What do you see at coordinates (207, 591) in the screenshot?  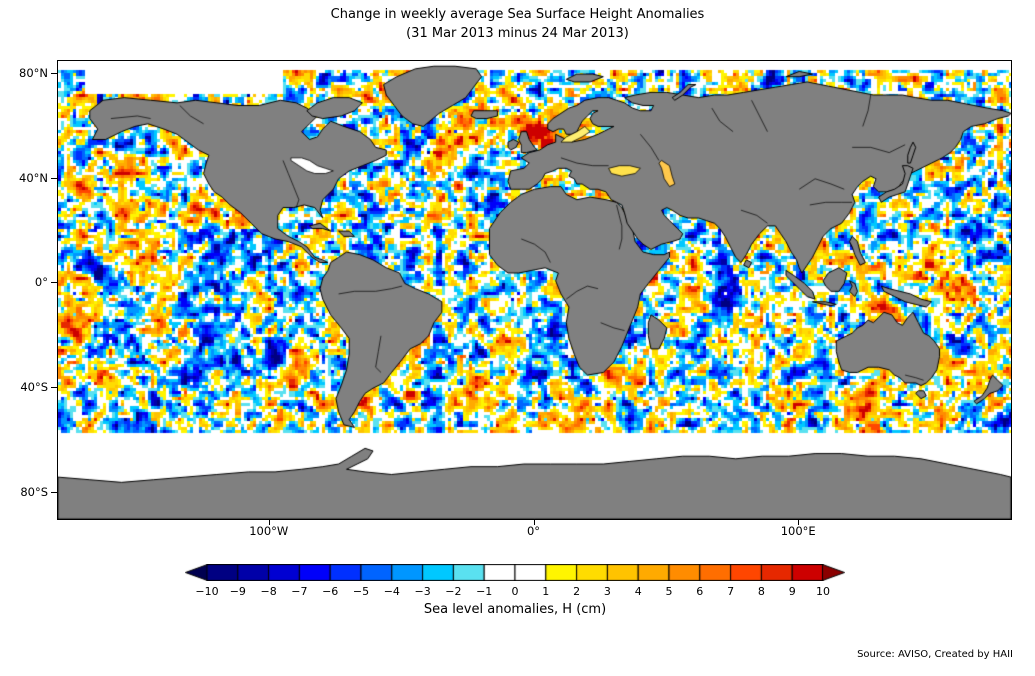 I see `colorbar-tick-label: −10` at bounding box center [207, 591].